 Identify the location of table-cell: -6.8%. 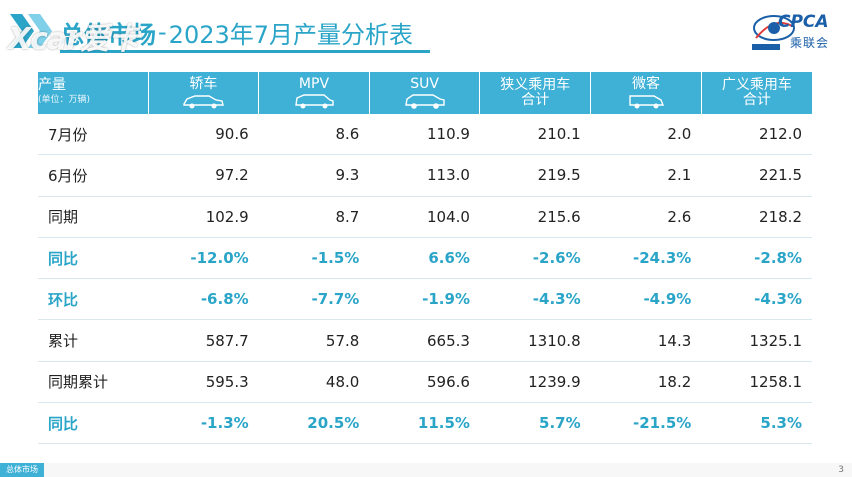
(203, 299).